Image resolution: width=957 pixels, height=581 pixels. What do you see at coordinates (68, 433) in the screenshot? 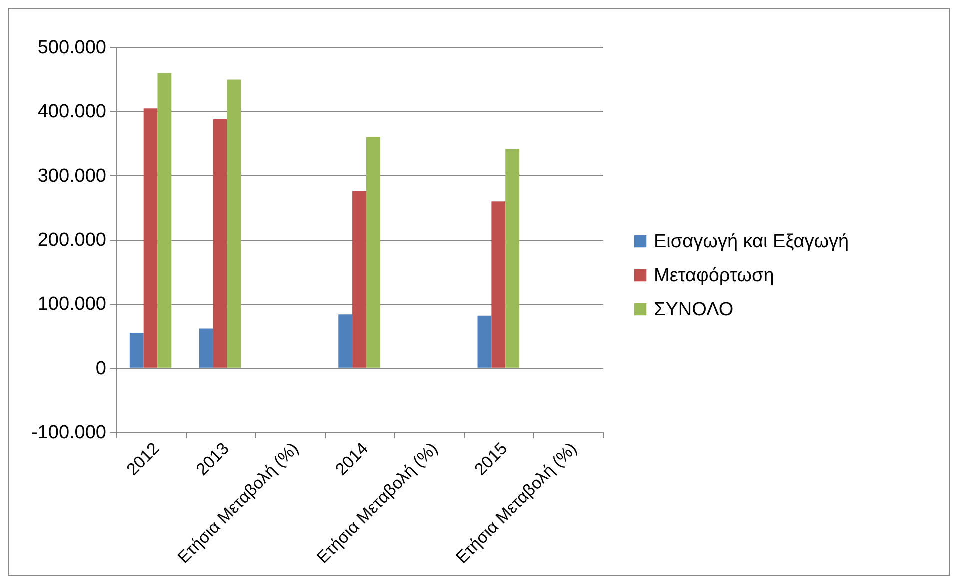
I see `y-tick-label: -100.000` at bounding box center [68, 433].